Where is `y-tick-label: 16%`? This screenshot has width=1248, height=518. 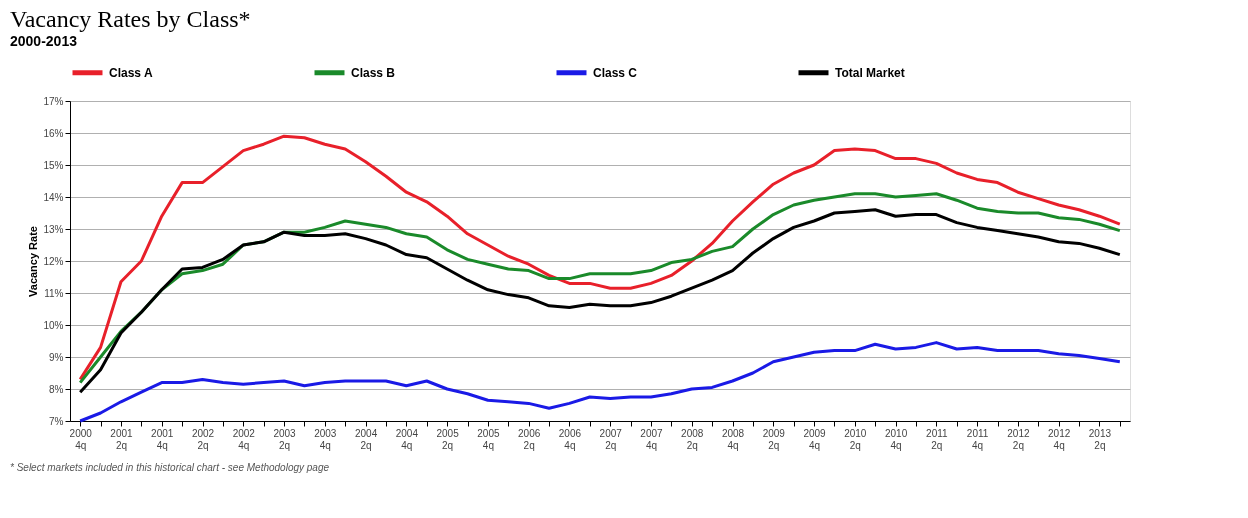
y-tick-label: 16% is located at coordinates (53, 133).